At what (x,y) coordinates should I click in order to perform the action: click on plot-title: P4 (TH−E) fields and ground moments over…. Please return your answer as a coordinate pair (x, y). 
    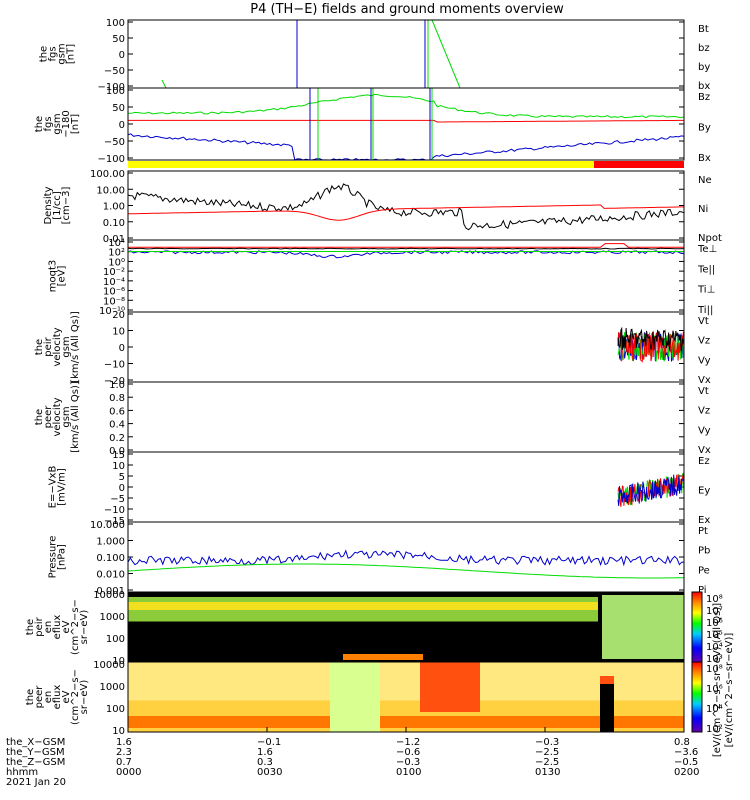
    Looking at the image, I should click on (407, 9).